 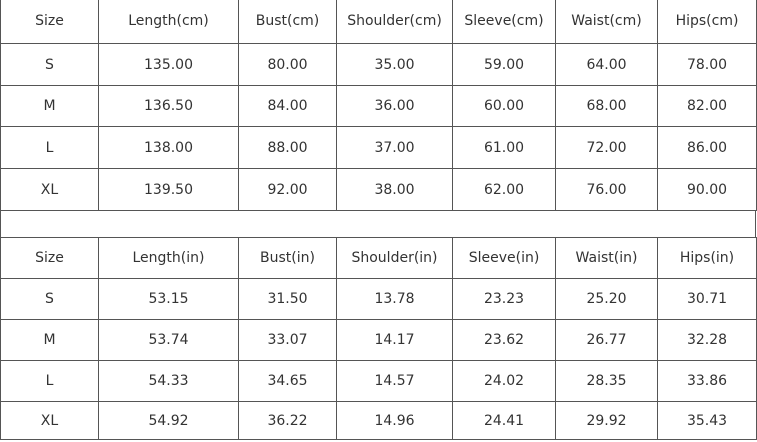 I want to click on header-cell: Length(cm), so click(x=168, y=22).